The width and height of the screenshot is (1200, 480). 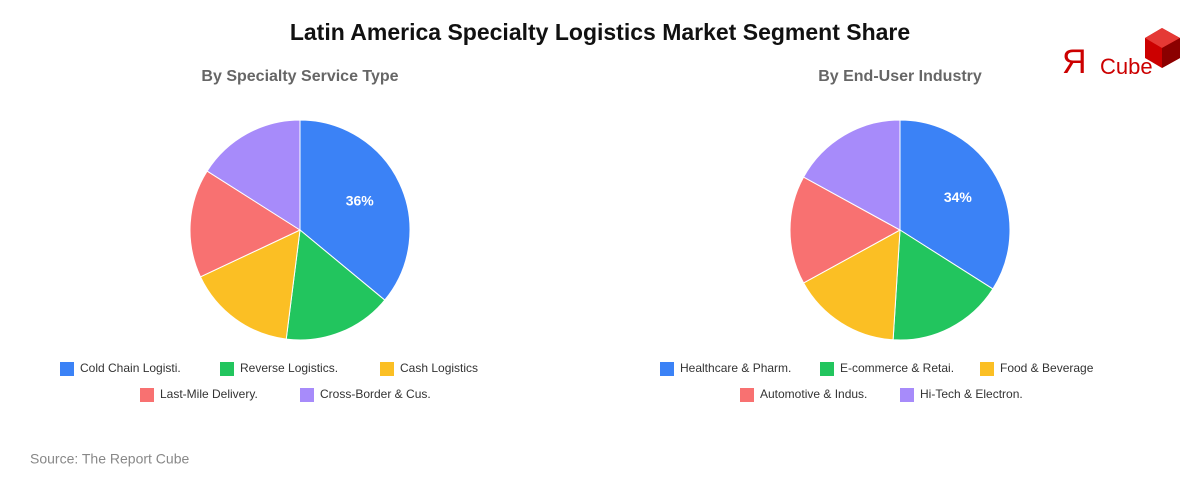 What do you see at coordinates (897, 368) in the screenshot?
I see `legend-label: E-commerce & Retai.` at bounding box center [897, 368].